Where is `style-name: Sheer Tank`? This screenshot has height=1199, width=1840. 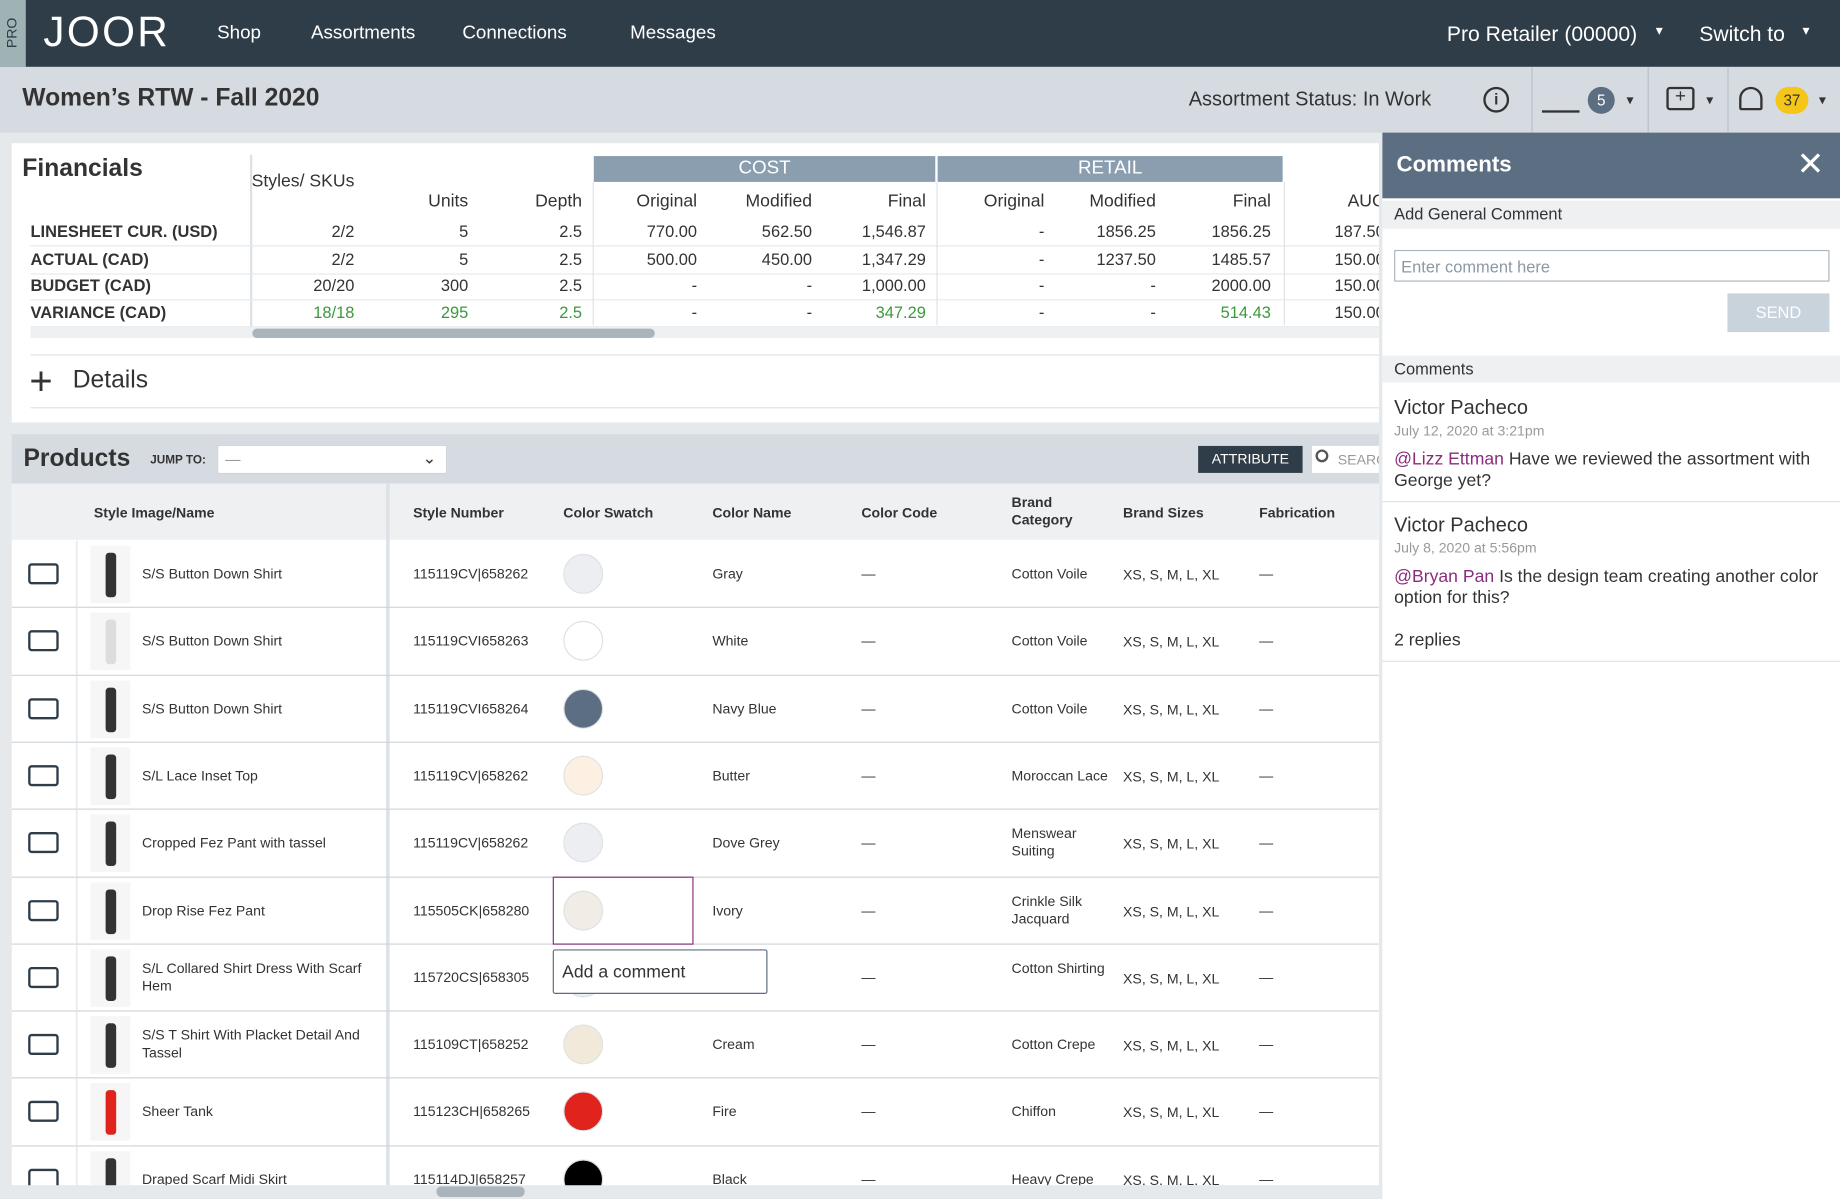
style-name: Sheer Tank is located at coordinates (177, 1111).